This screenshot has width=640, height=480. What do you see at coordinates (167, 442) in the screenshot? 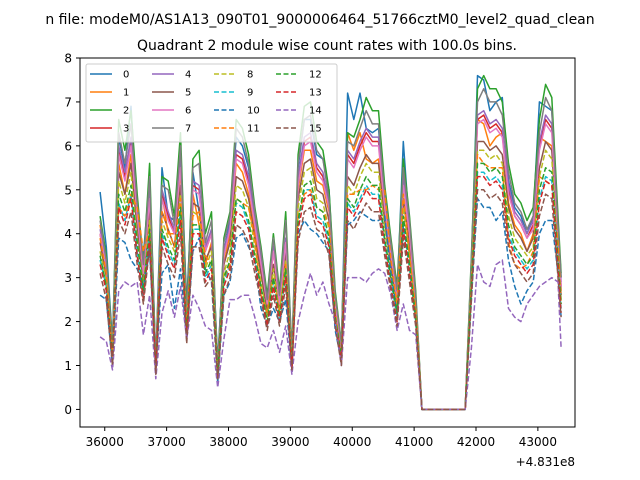
I see `x-tick-label: 37000` at bounding box center [167, 442].